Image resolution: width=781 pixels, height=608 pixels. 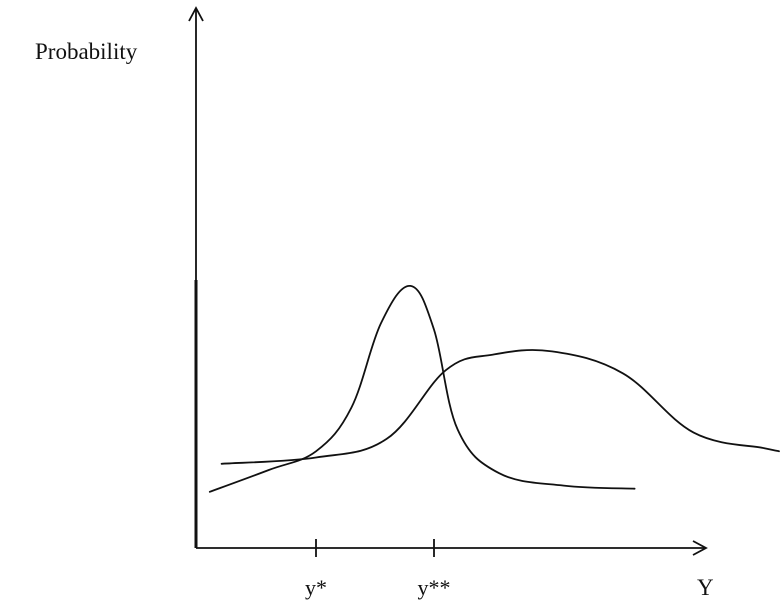 What do you see at coordinates (500, 407) in the screenshot?
I see `curve-wide` at bounding box center [500, 407].